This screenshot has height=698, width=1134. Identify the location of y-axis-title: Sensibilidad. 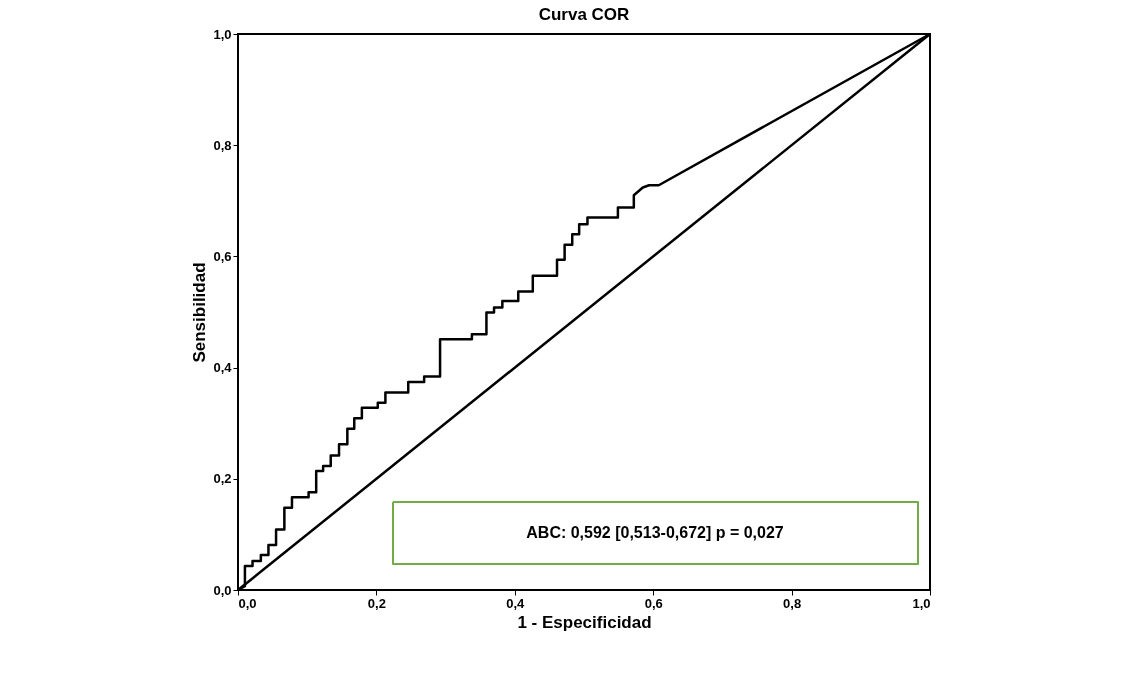
(200, 312).